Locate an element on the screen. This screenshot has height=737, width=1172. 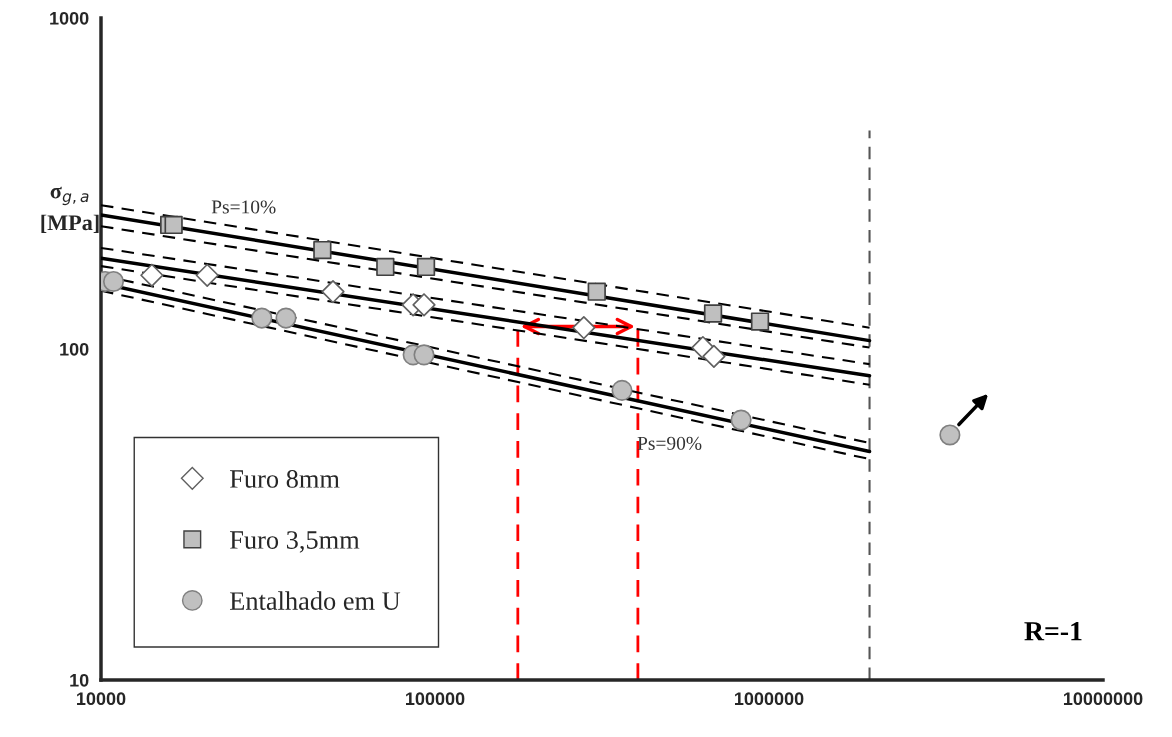
annotation: R=-1 is located at coordinates (1053, 631).